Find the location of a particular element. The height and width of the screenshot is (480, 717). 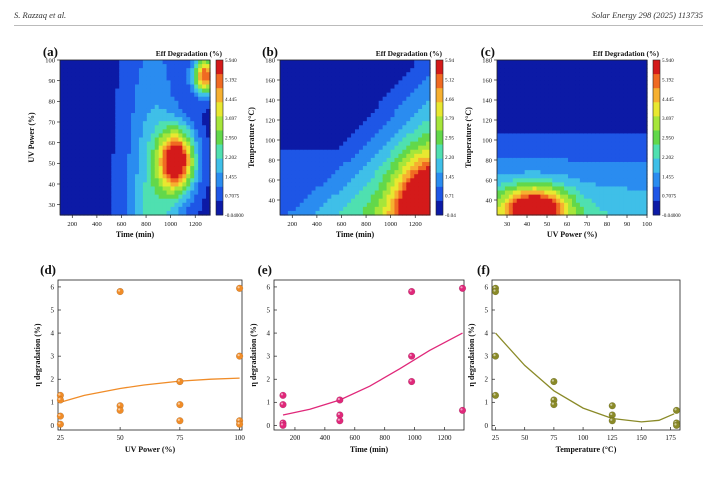

y-tick-label: 60 is located at coordinates (489, 180).